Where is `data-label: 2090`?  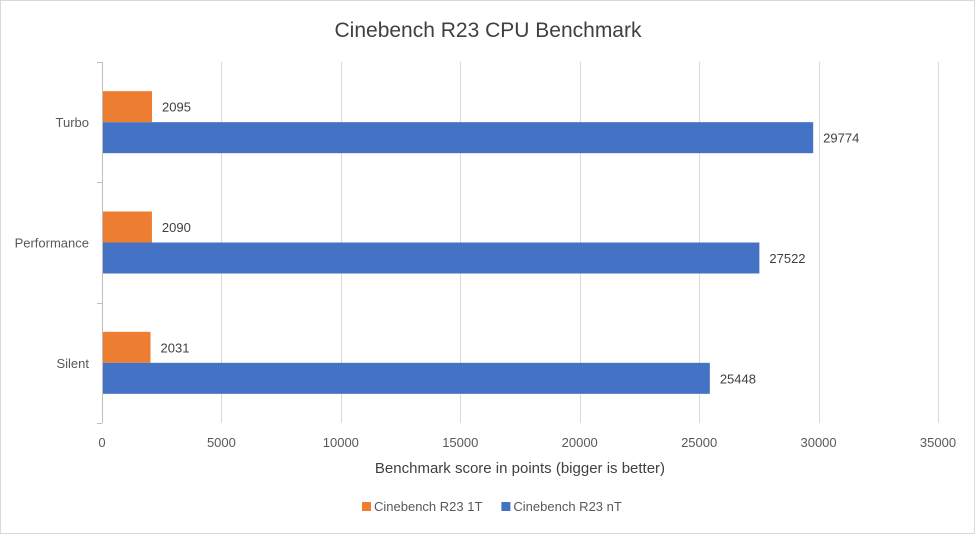
data-label: 2090 is located at coordinates (176, 227).